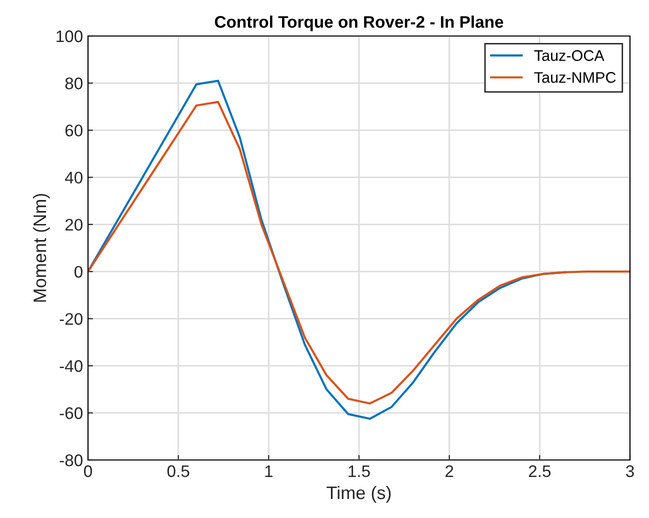  Describe the element at coordinates (71, 366) in the screenshot. I see `y-tick-label: -40` at that location.